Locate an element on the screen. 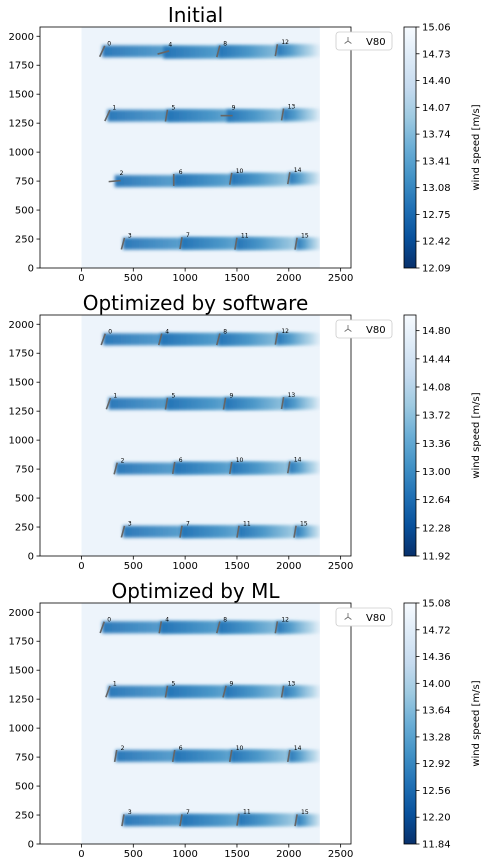 This screenshot has height=867, width=487. colorbar-tick-label: 14.80 is located at coordinates (436, 331).